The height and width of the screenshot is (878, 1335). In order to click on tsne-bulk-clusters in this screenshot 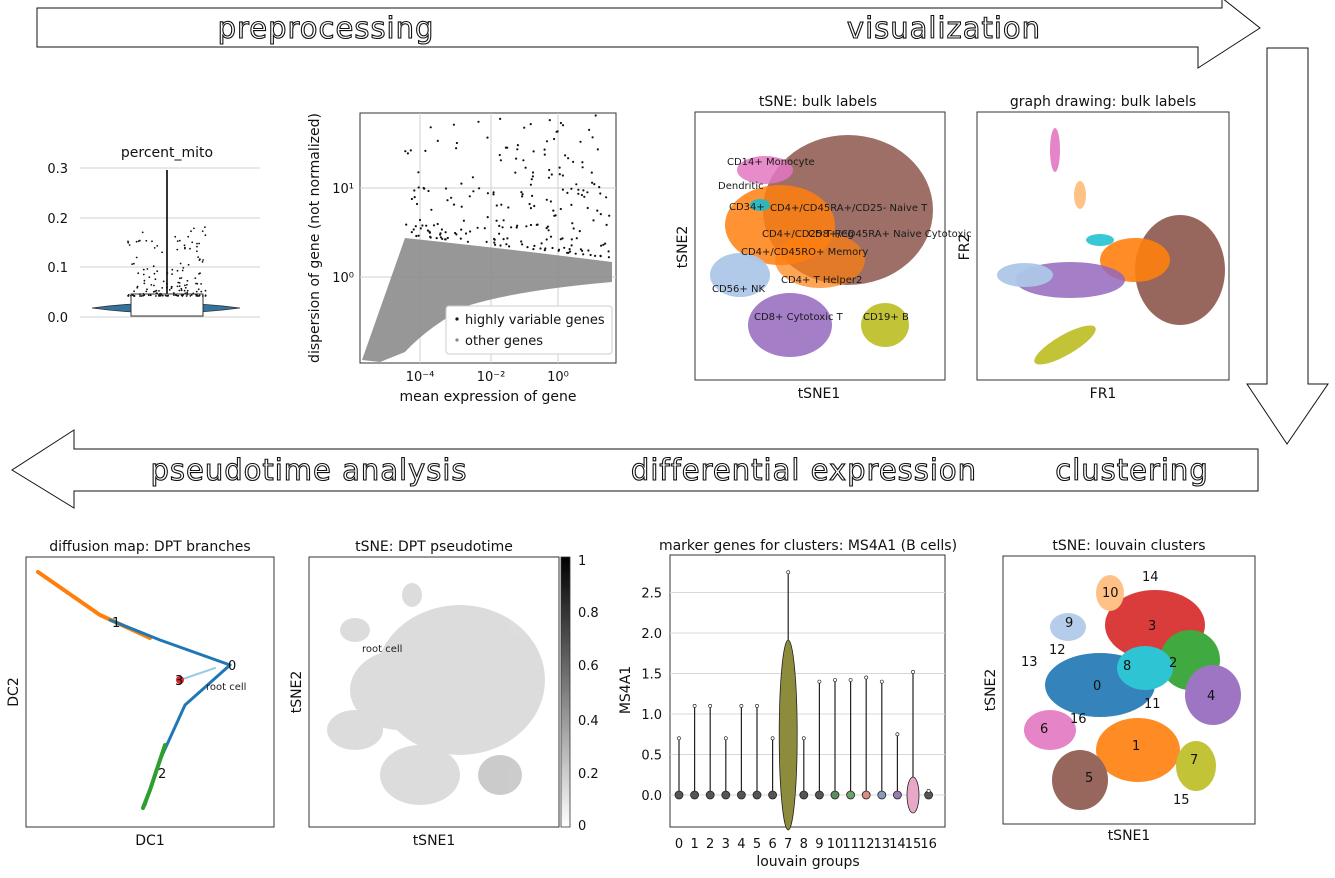, I will do `click(821, 246)`.